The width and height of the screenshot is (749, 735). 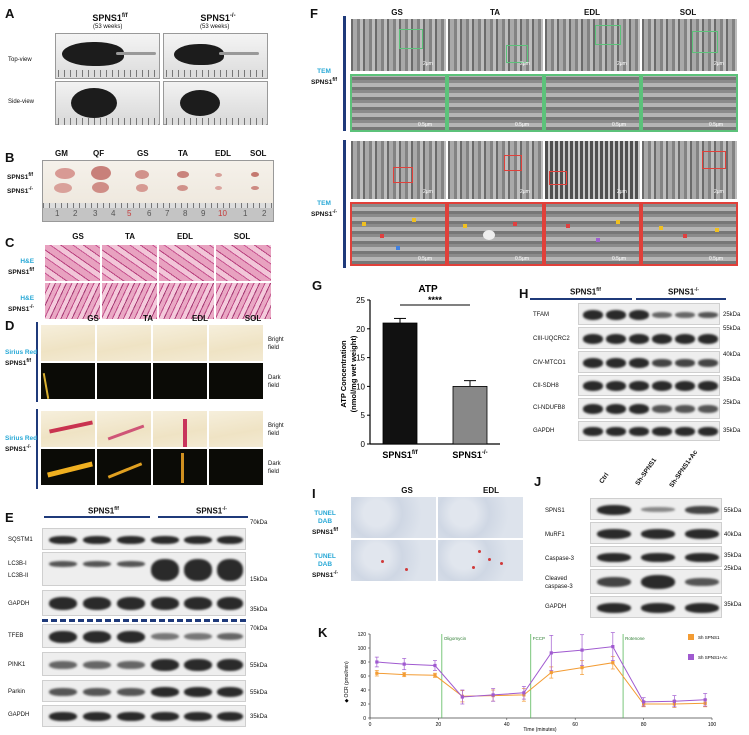 What do you see at coordinates (480, 517) in the screenshot?
I see `i-tunel-edl-ff` at bounding box center [480, 517].